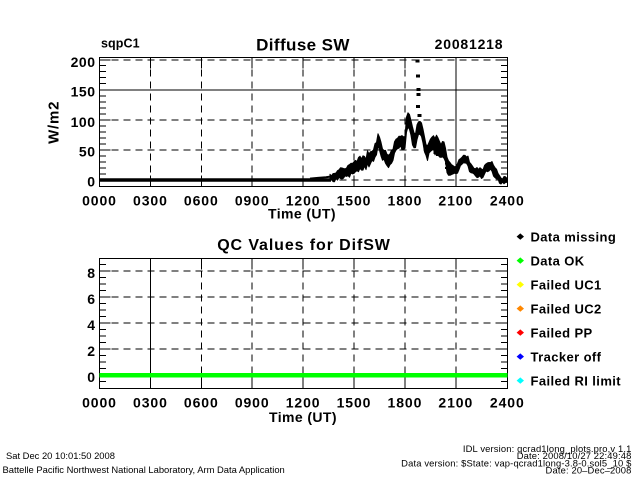  Describe the element at coordinates (304, 245) in the screenshot. I see `svg-text: QC Values for DifSW` at that location.